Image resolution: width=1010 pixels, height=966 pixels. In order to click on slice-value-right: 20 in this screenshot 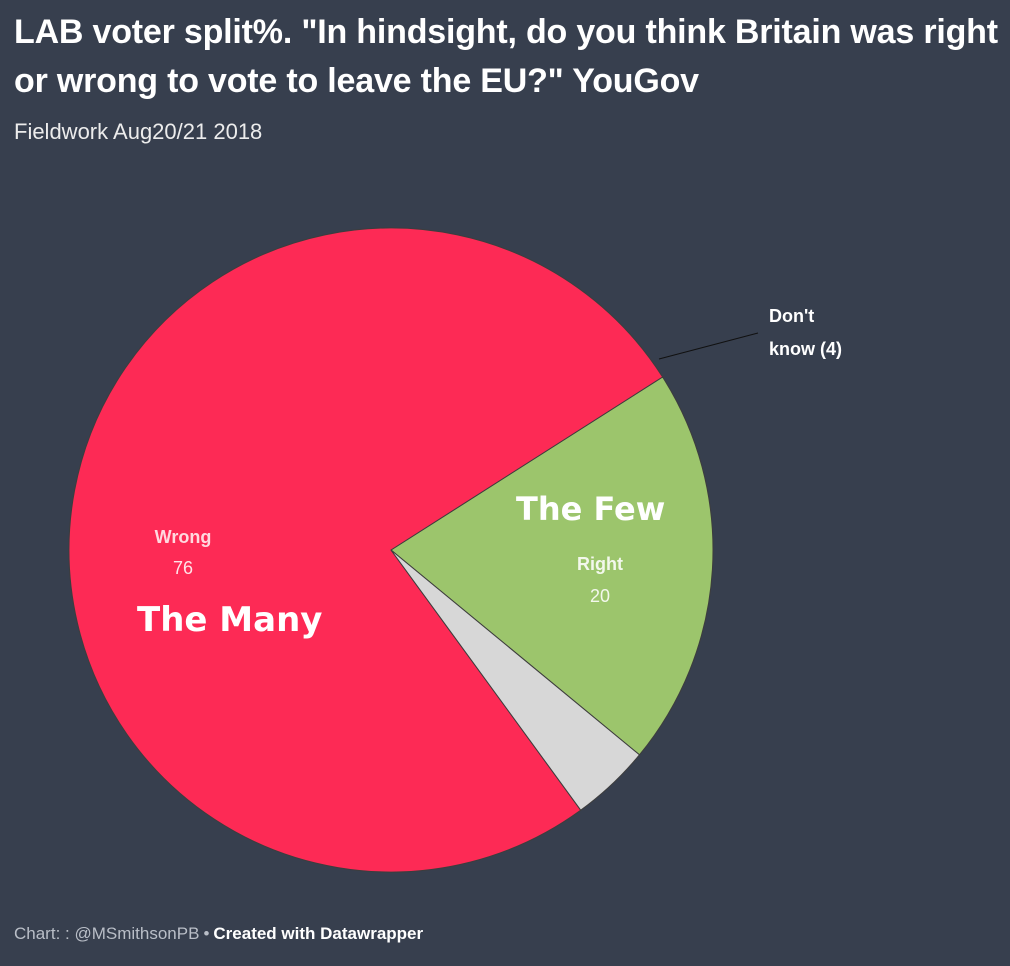, I will do `click(600, 596)`.